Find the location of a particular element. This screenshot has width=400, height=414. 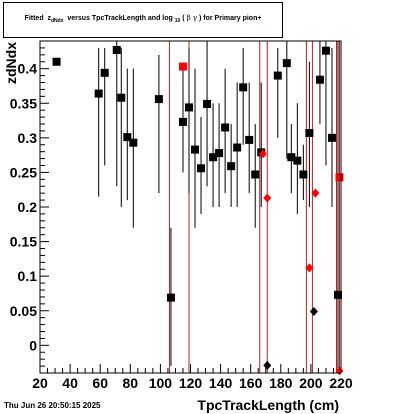

title-suffix: ) for Primary pion+ is located at coordinates (230, 18).